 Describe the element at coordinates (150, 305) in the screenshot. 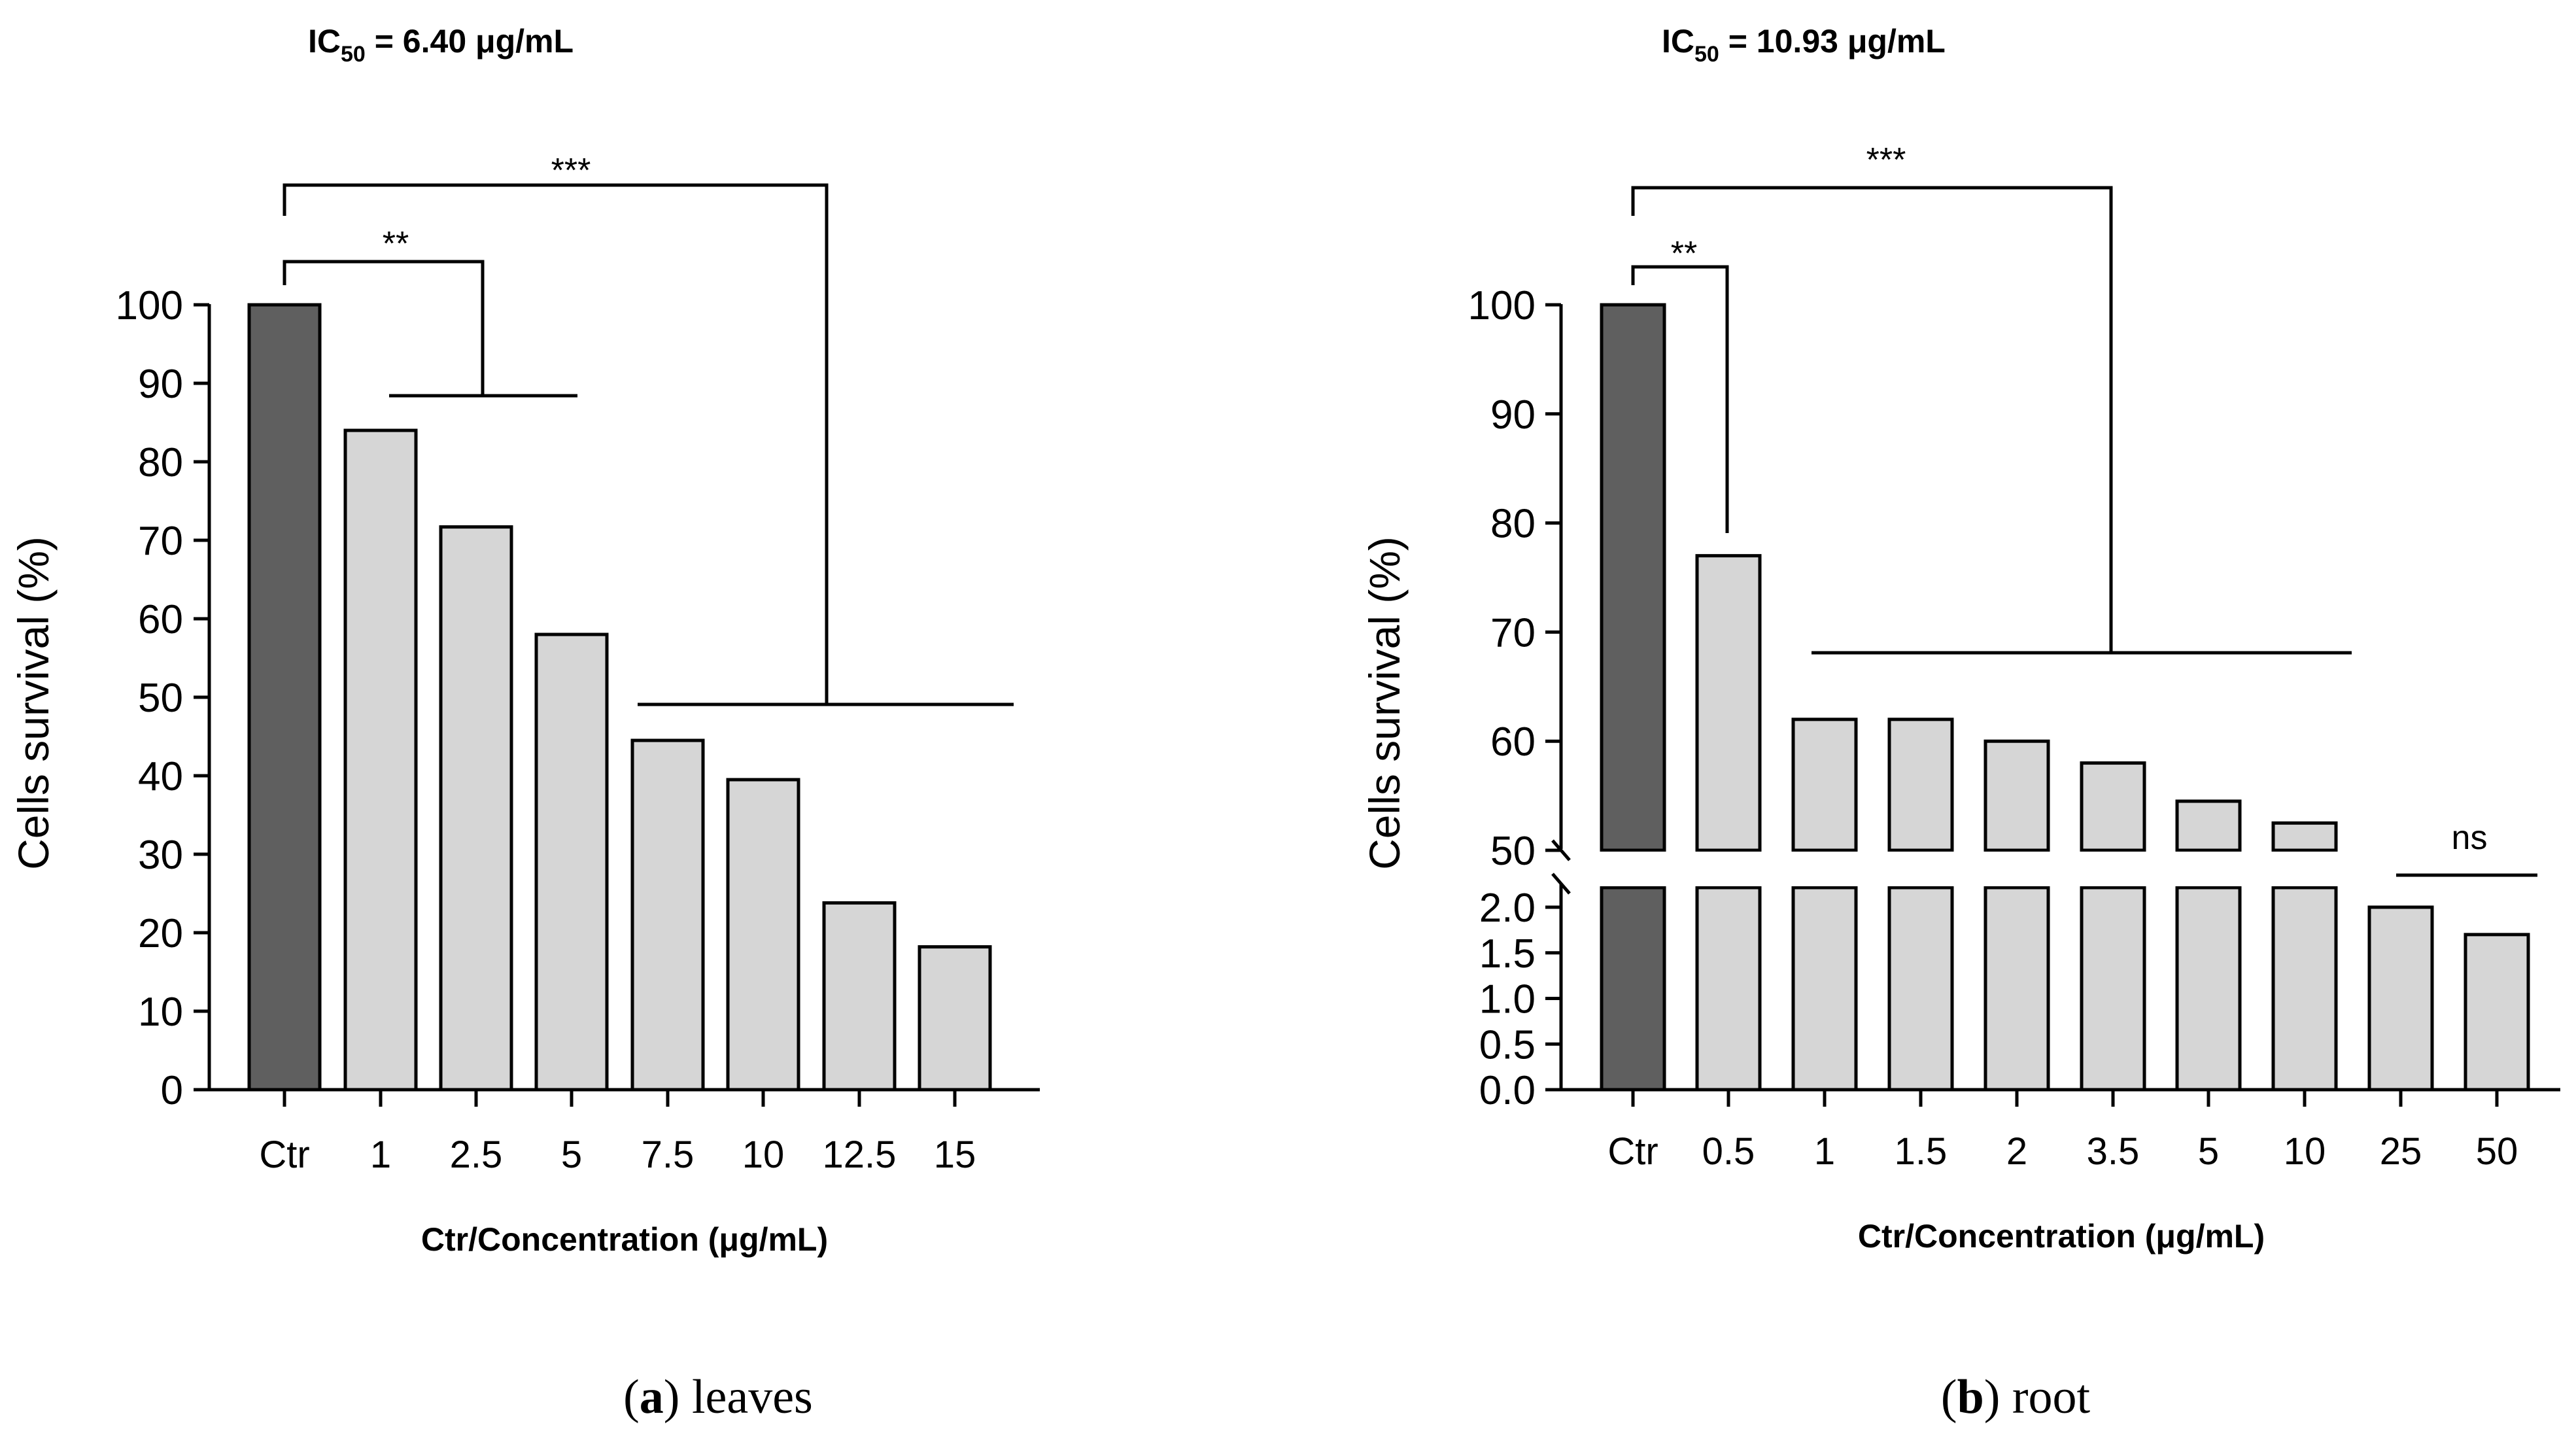

I see `panel-a-y-tick-label: 100` at that location.